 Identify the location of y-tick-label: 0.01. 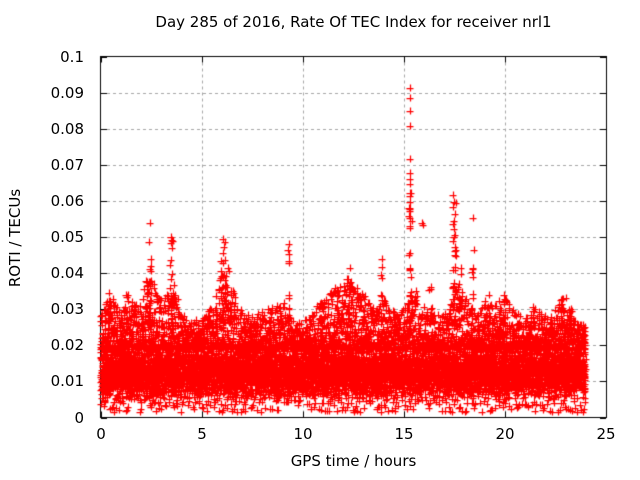
(67, 381).